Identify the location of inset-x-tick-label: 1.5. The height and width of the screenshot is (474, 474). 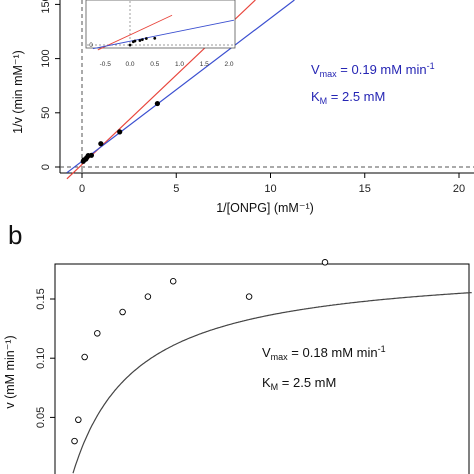
(204, 64).